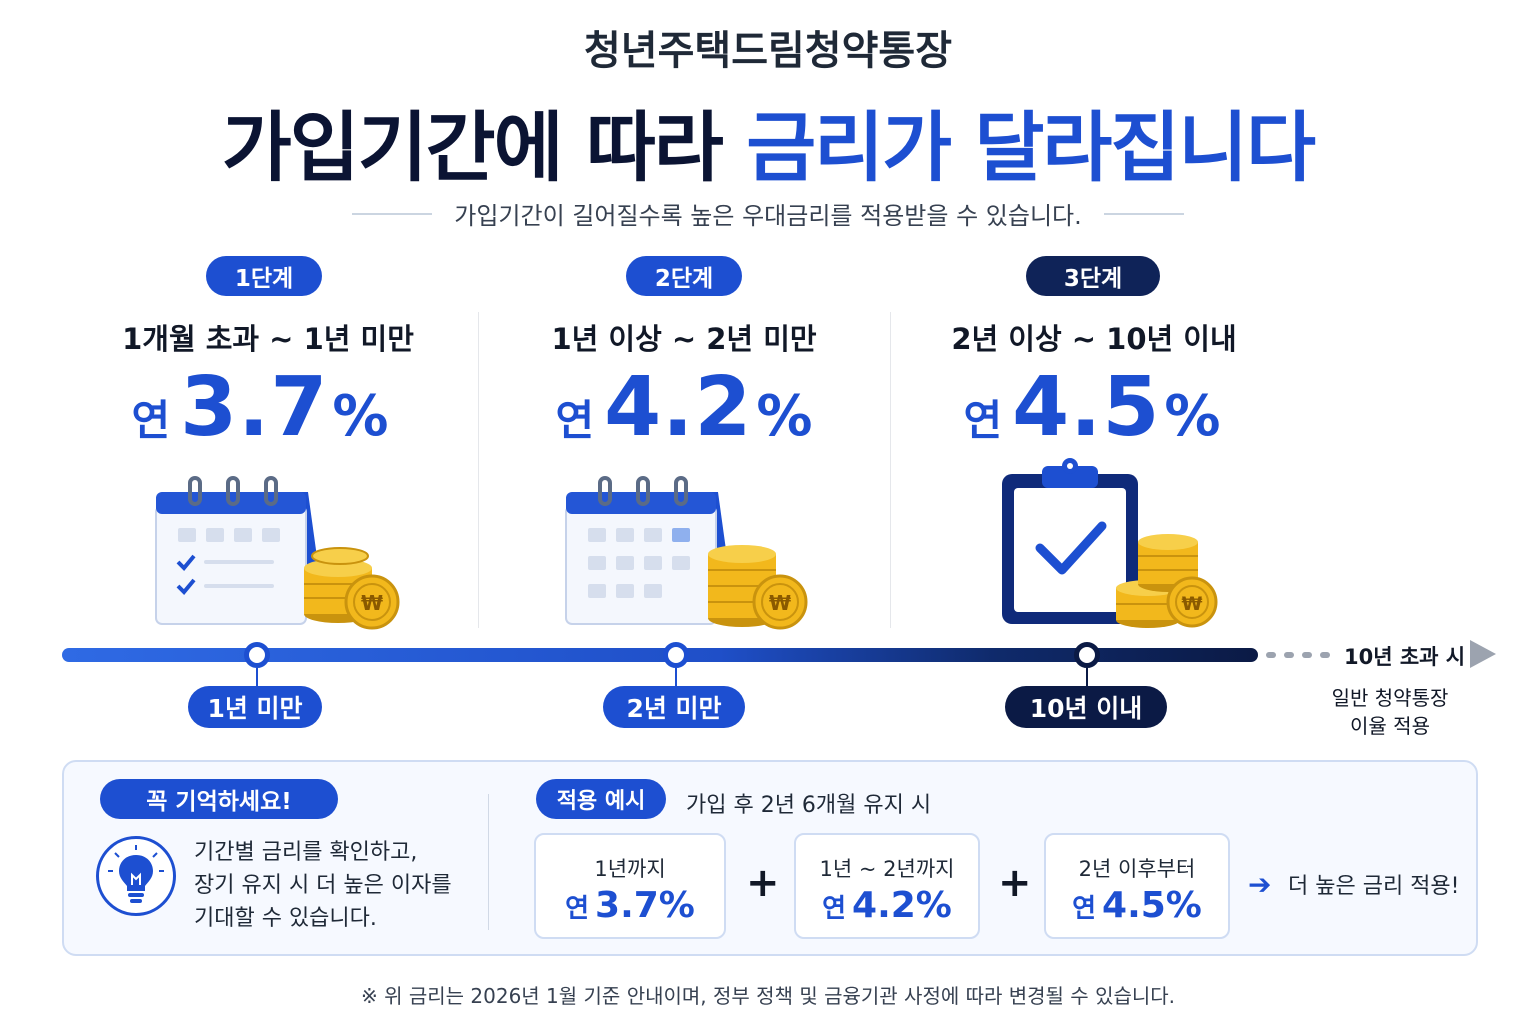  What do you see at coordinates (768, 51) in the screenshot?
I see `brand-title: 청년주택드림청약통장` at bounding box center [768, 51].